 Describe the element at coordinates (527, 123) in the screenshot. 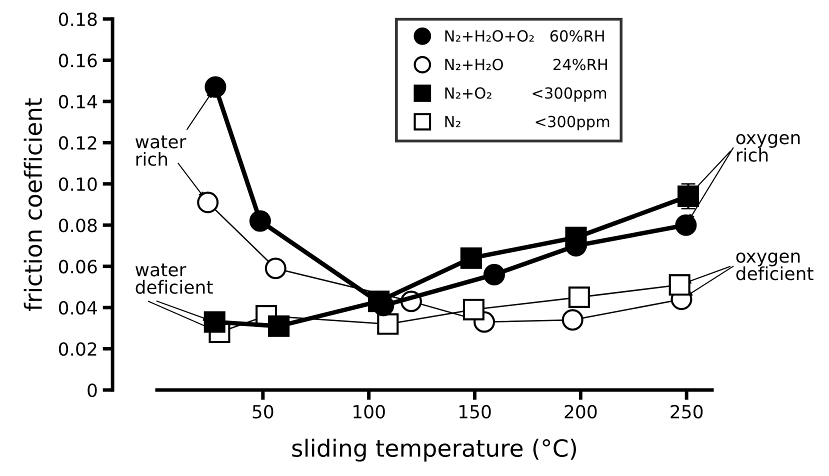

I see `legend-label: N₂ <300ppm` at that location.